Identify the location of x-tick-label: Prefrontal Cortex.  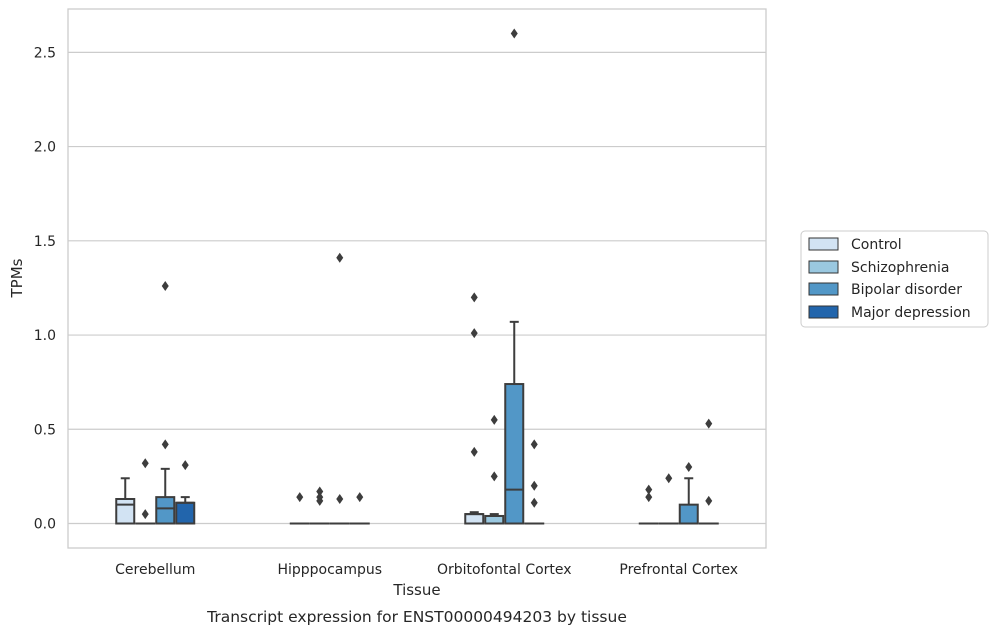
(678, 570).